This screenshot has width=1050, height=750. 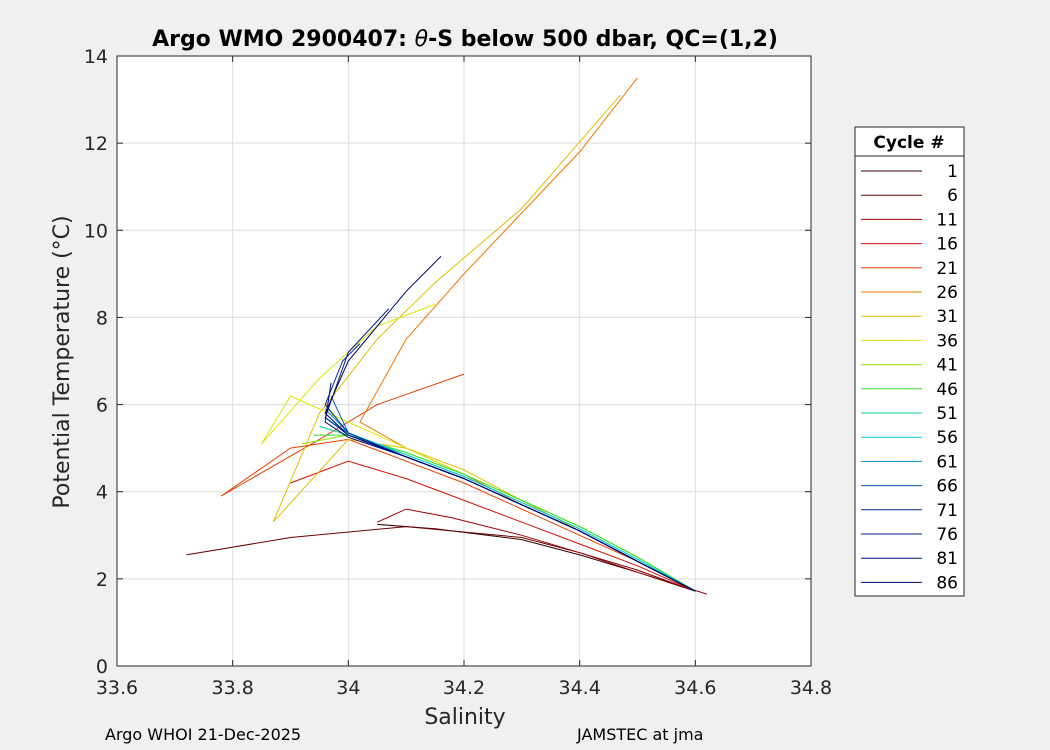 I want to click on legend-label: 21, so click(x=947, y=269).